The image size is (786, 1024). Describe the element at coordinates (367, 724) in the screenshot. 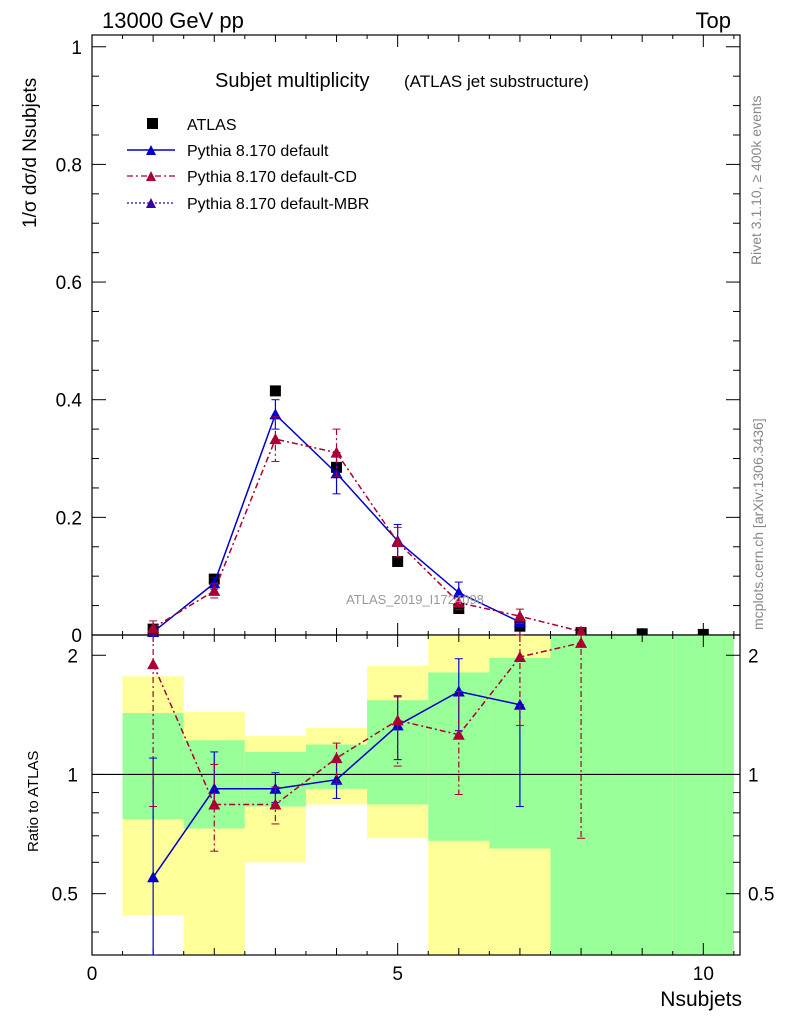

I see `ratio-series-line` at that location.